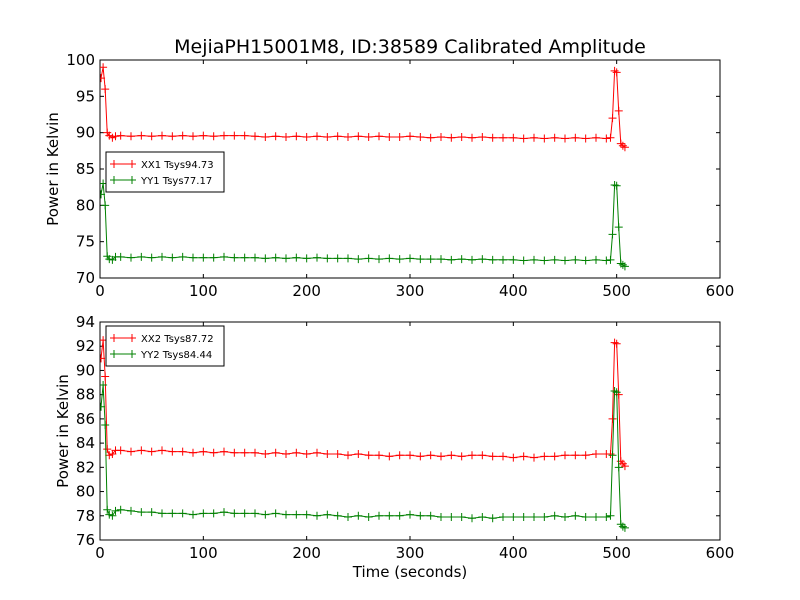  Describe the element at coordinates (85, 492) in the screenshot. I see `y-tick-label: 80` at that location.